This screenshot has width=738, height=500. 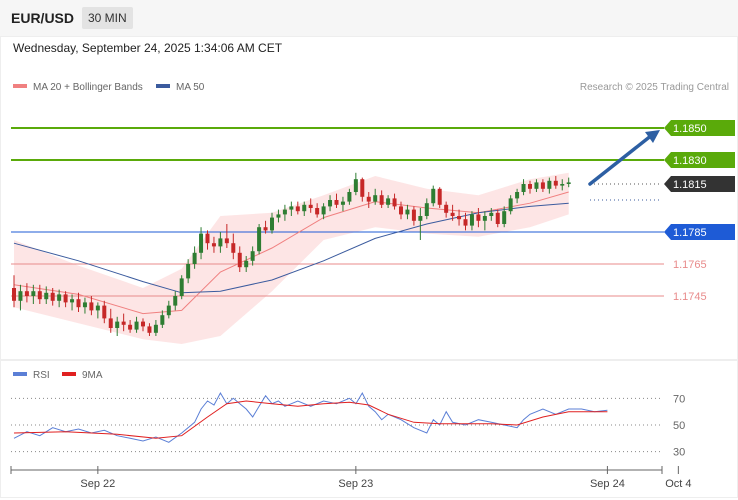 I want to click on timeframe-badge: 30 MIN, so click(x=107, y=18).